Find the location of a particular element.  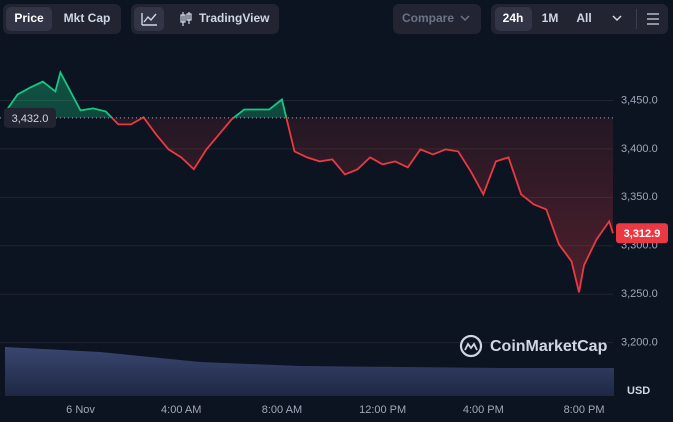

x-tick-label: 4:00 AM is located at coordinates (181, 410).